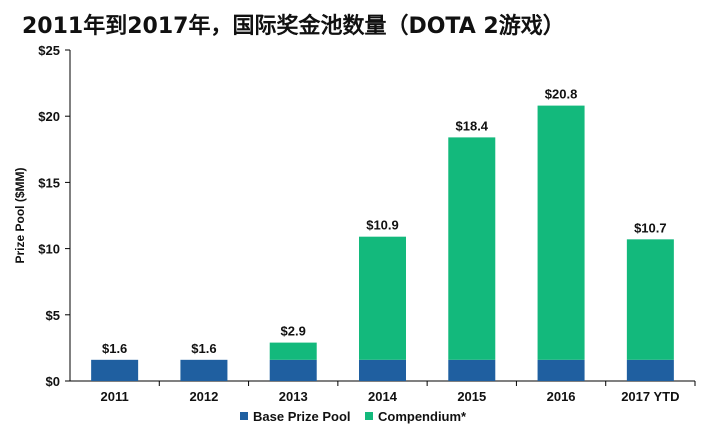 This screenshot has height=434, width=701. Describe the element at coordinates (49, 116) in the screenshot. I see `y-tick-label: $20` at that location.